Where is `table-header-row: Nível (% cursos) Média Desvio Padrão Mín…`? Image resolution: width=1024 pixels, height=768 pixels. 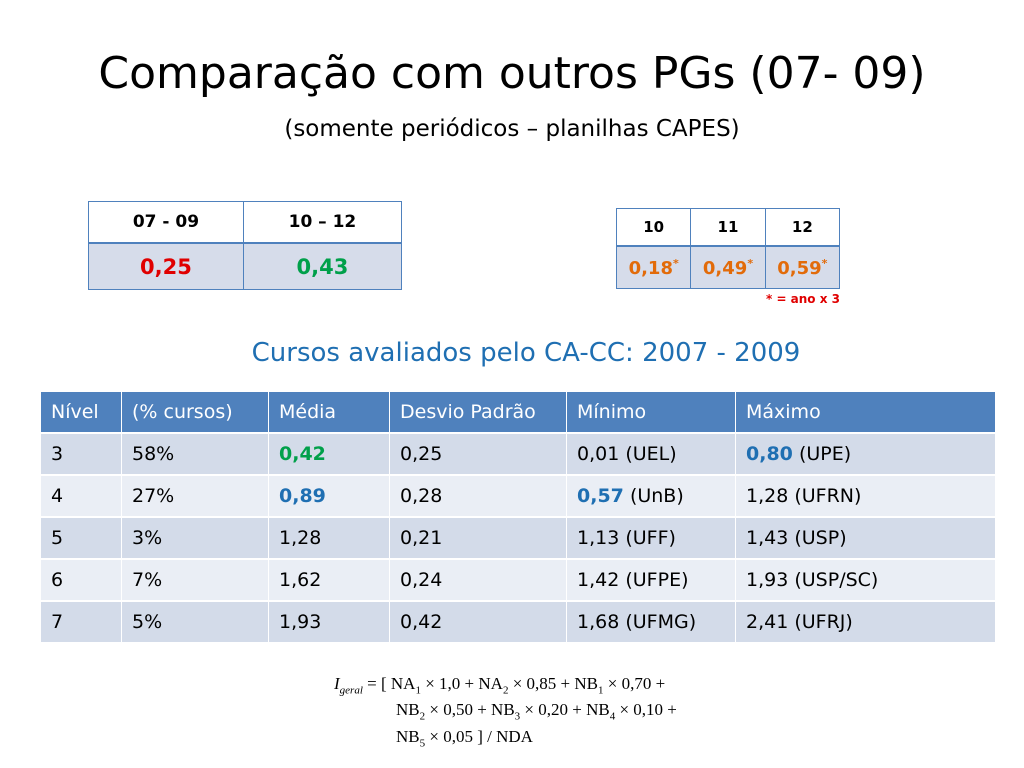
table-header-row: Nível (% cursos) Média Desvio Padrão Mín… is located at coordinates (518, 412).